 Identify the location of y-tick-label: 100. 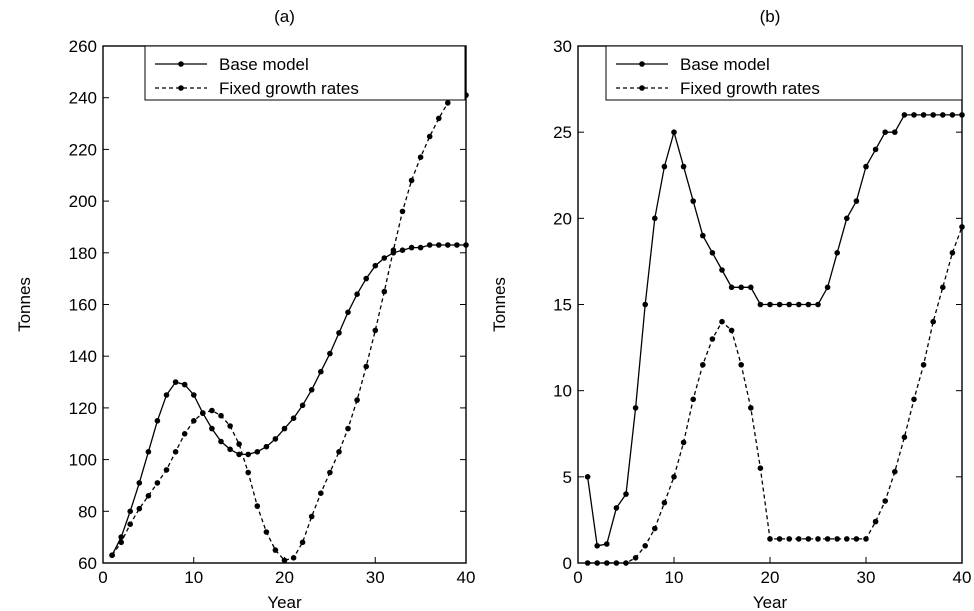
(83, 460).